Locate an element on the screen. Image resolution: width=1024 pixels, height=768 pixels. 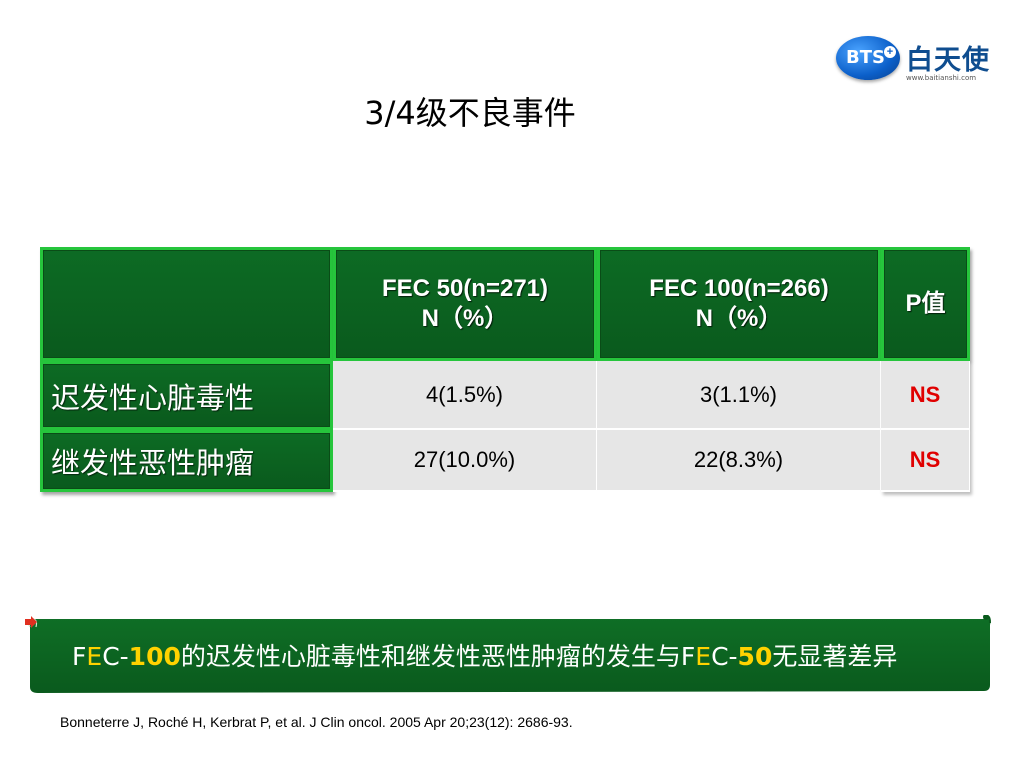
header-fec50-line1: FEC 50(n=271) is located at coordinates (465, 288).